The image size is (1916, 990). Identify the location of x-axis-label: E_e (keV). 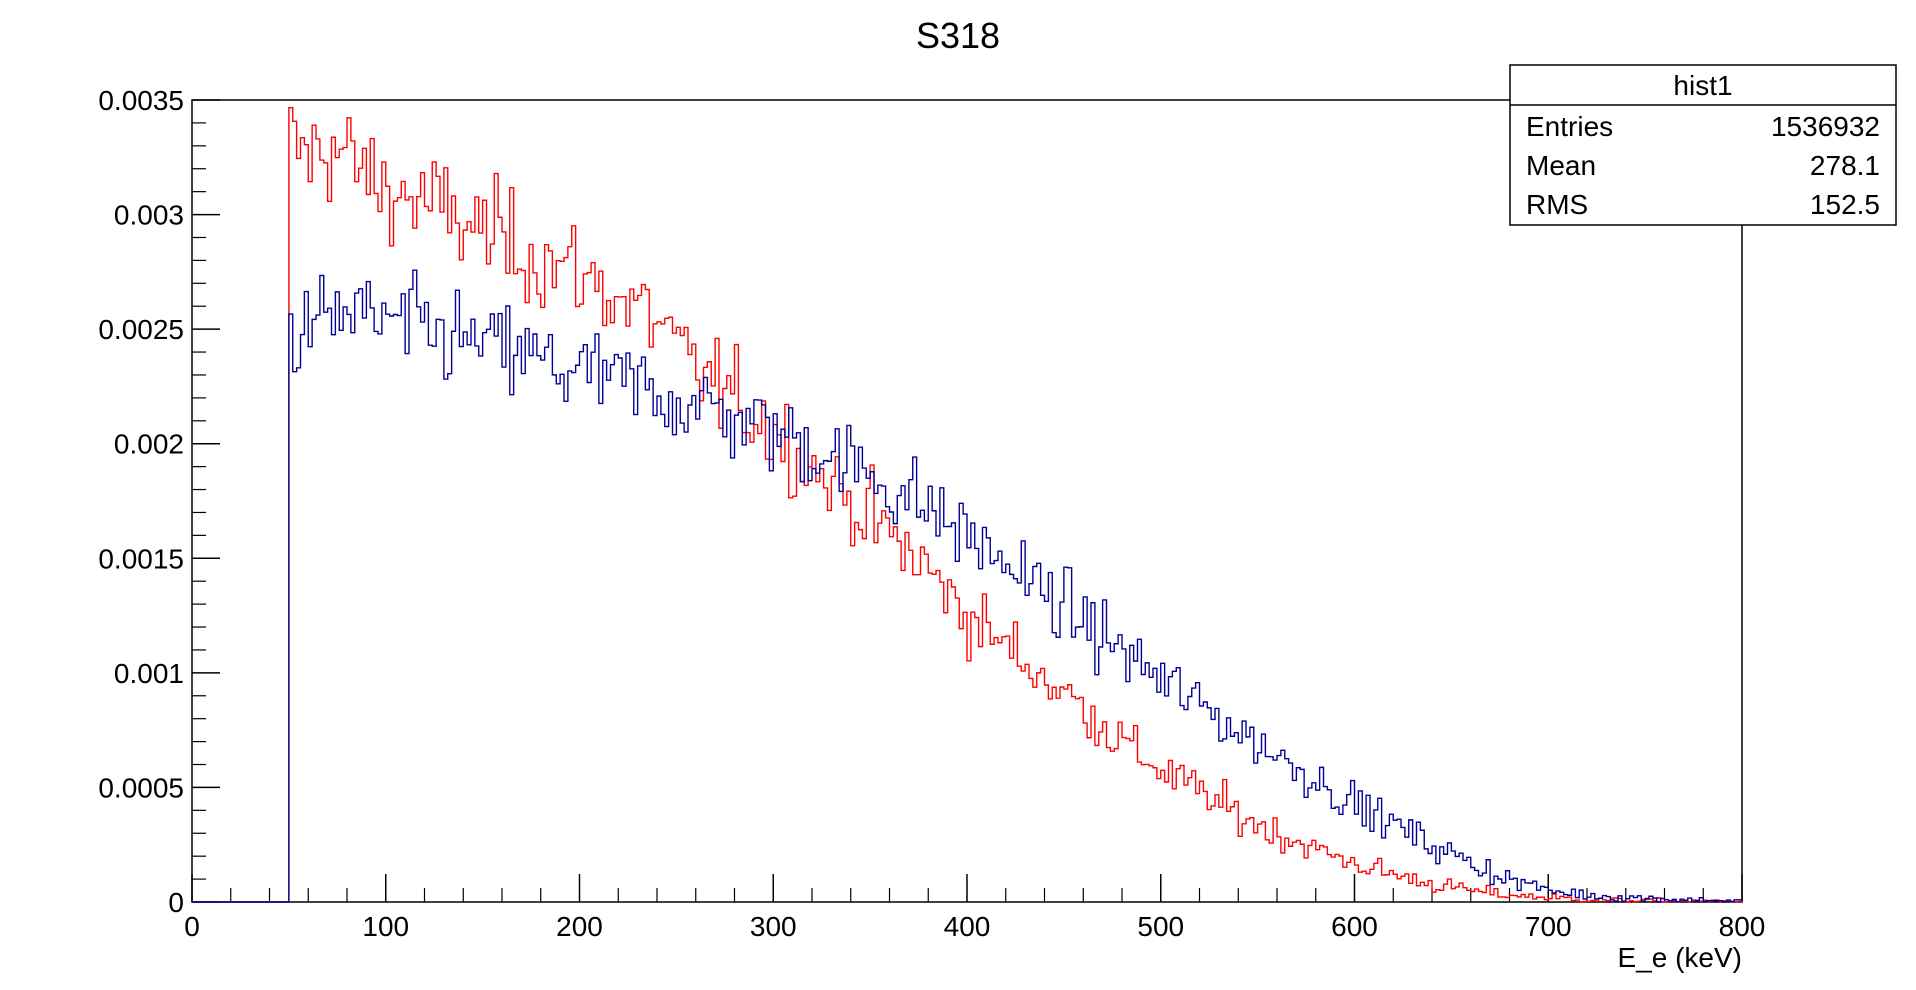
(1680, 957).